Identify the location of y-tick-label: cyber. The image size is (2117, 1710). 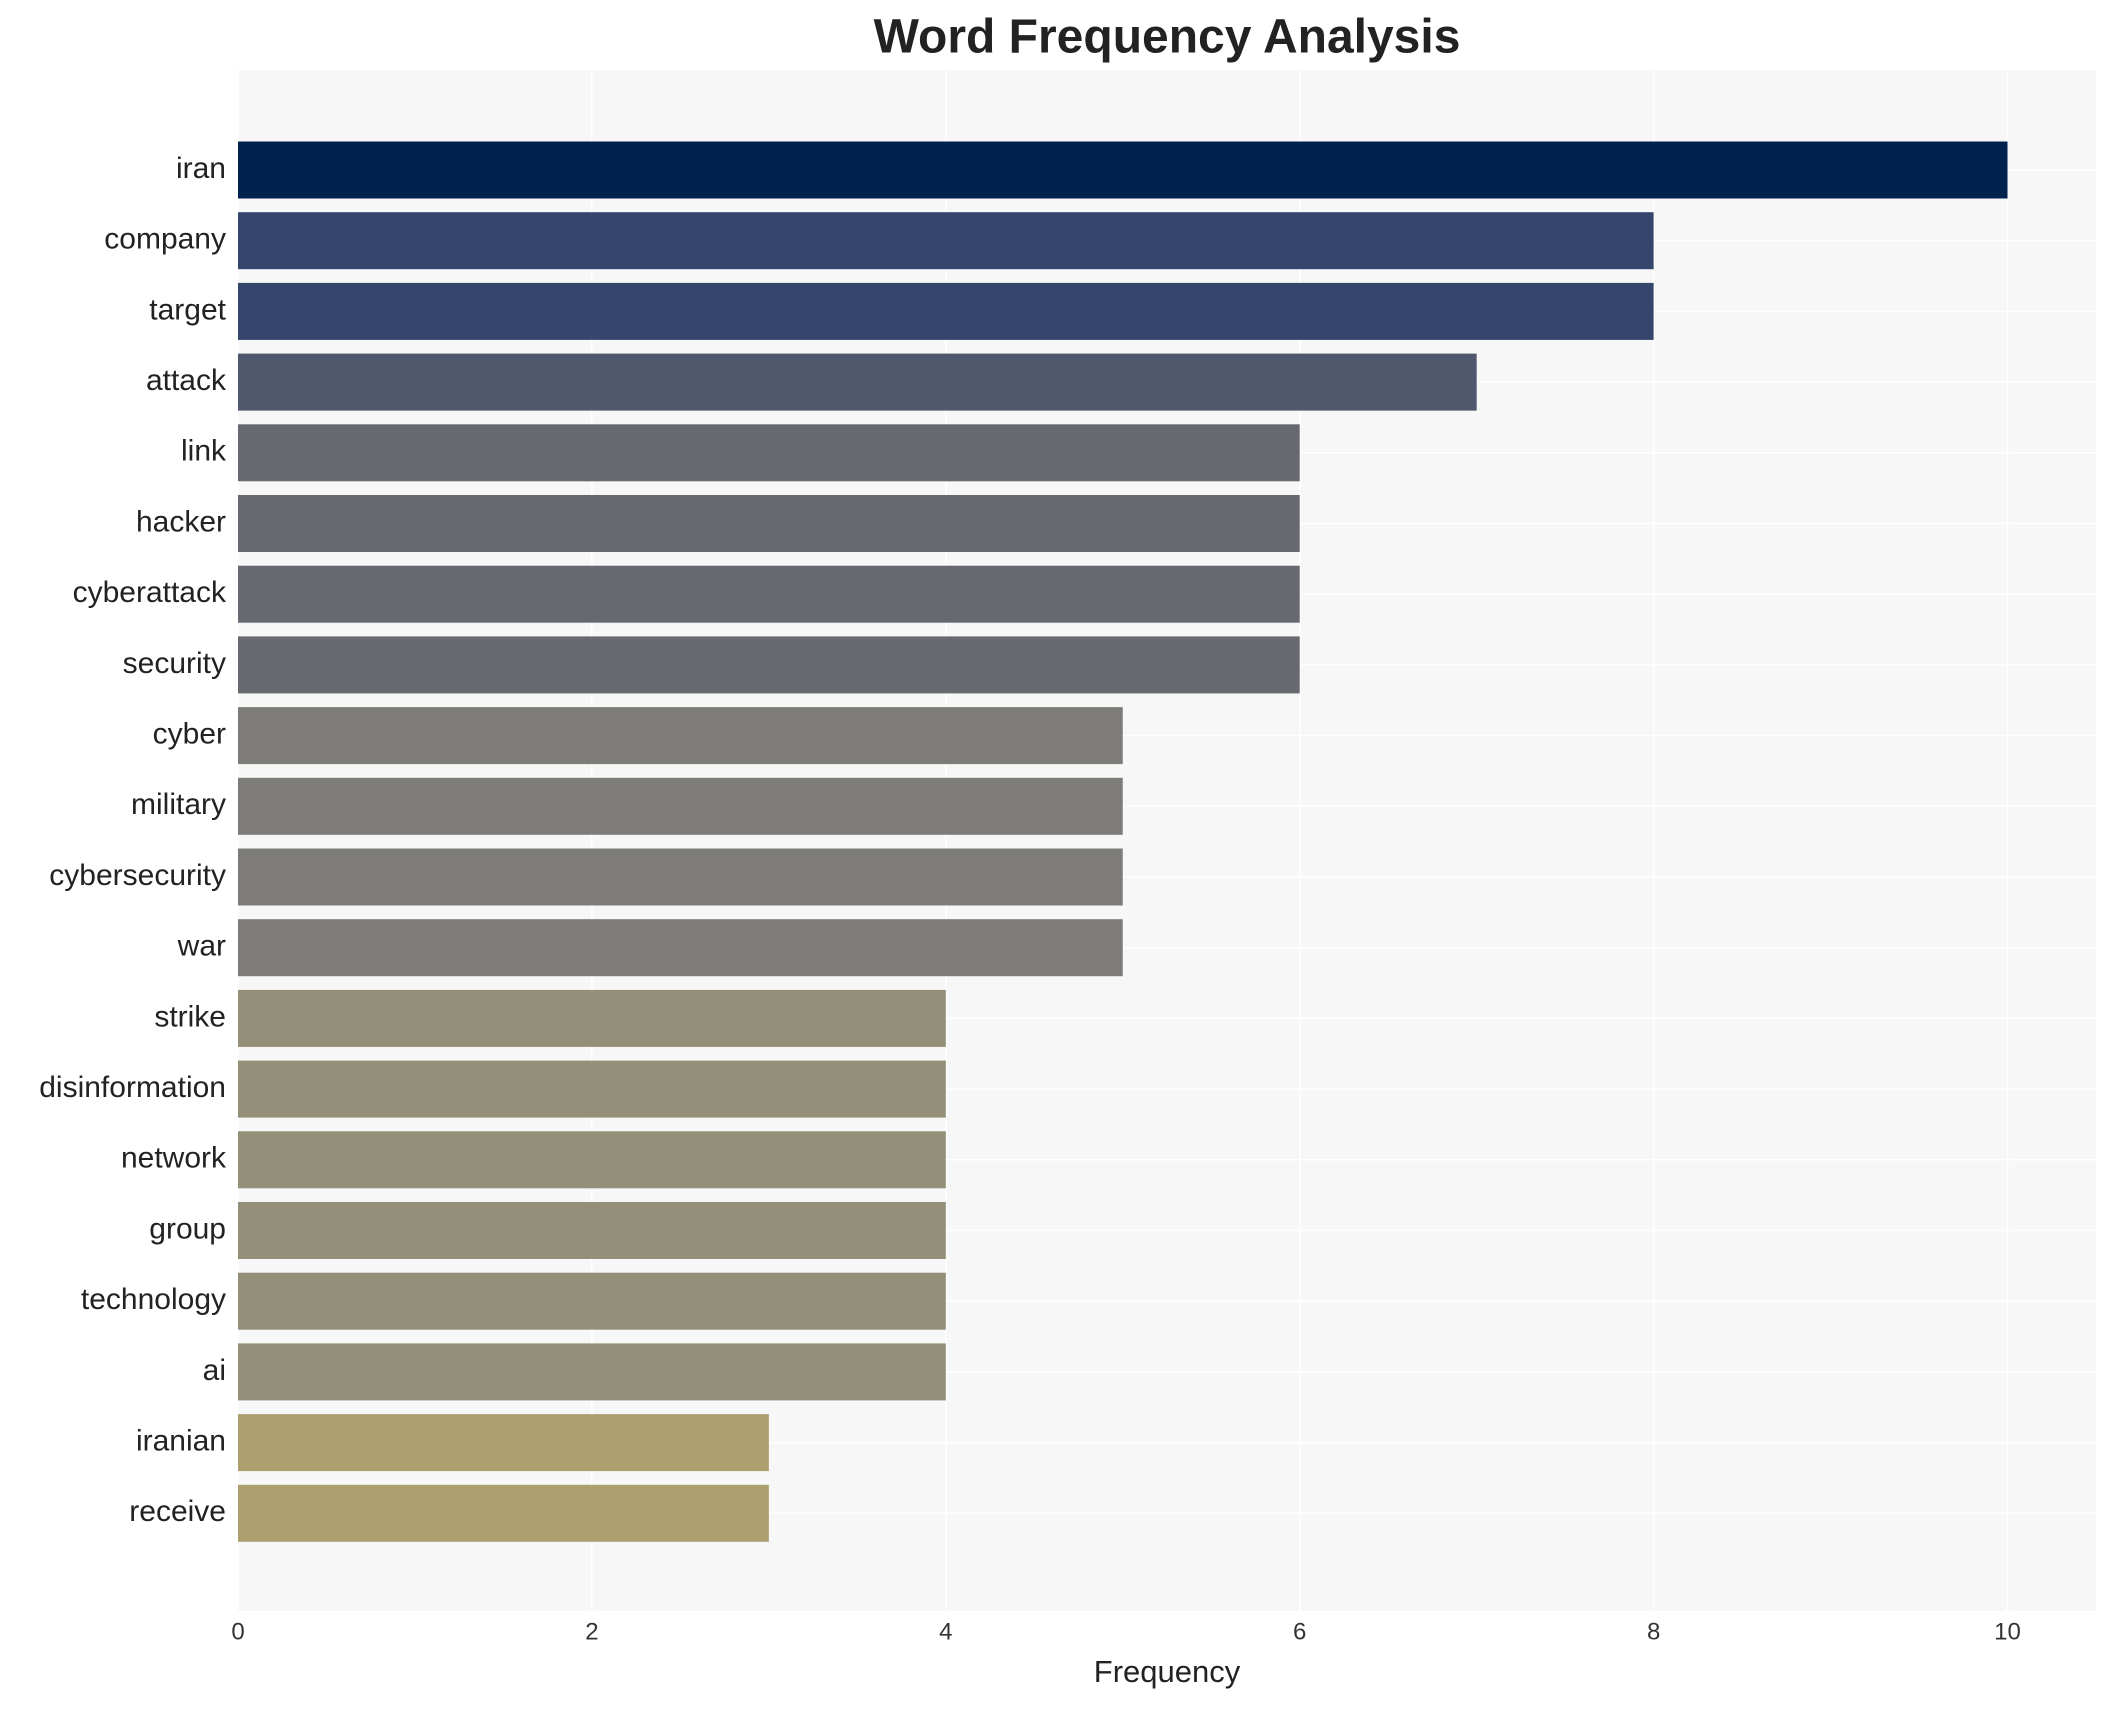
(189, 734).